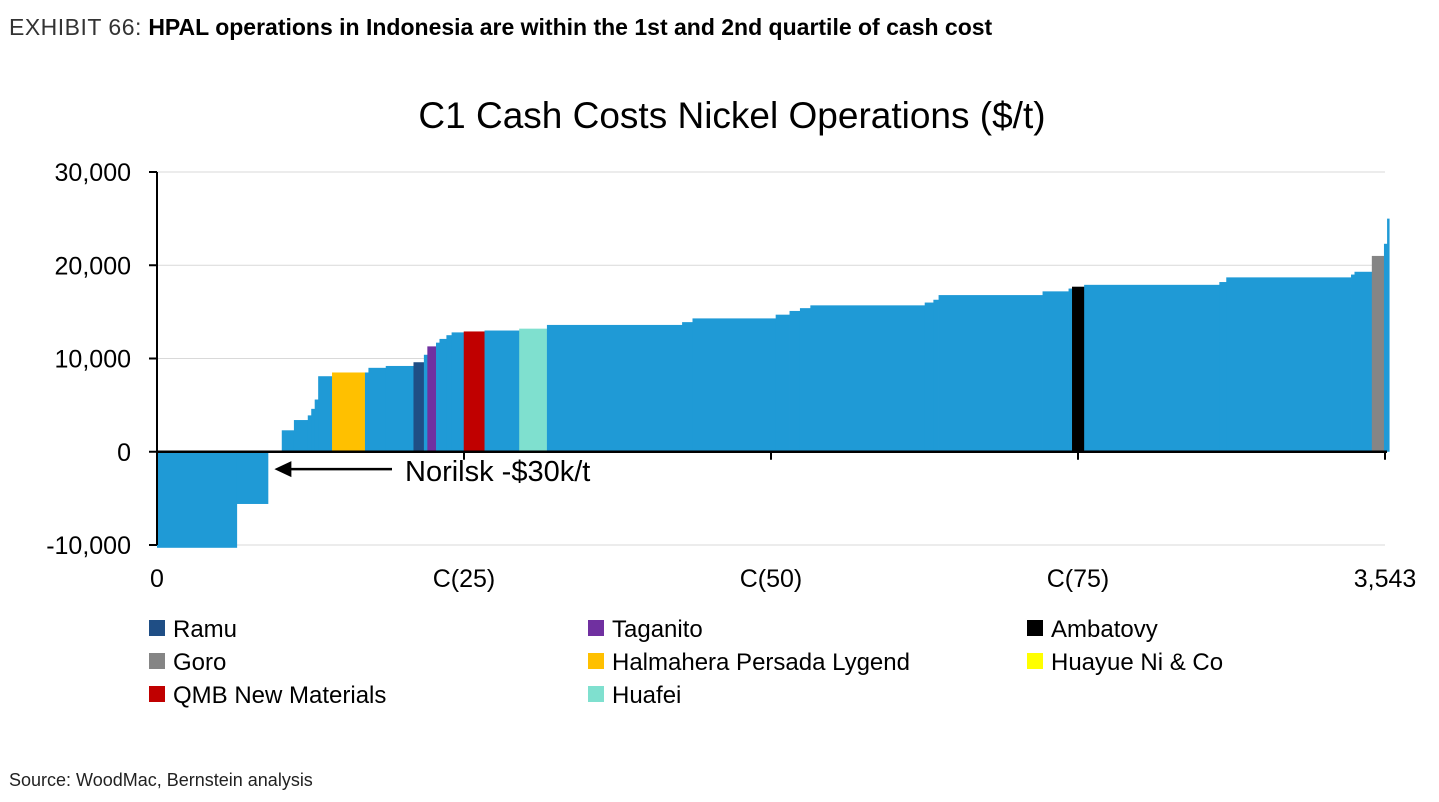 The height and width of the screenshot is (802, 1439). What do you see at coordinates (464, 579) in the screenshot?
I see `x-tick-label: C(25)` at bounding box center [464, 579].